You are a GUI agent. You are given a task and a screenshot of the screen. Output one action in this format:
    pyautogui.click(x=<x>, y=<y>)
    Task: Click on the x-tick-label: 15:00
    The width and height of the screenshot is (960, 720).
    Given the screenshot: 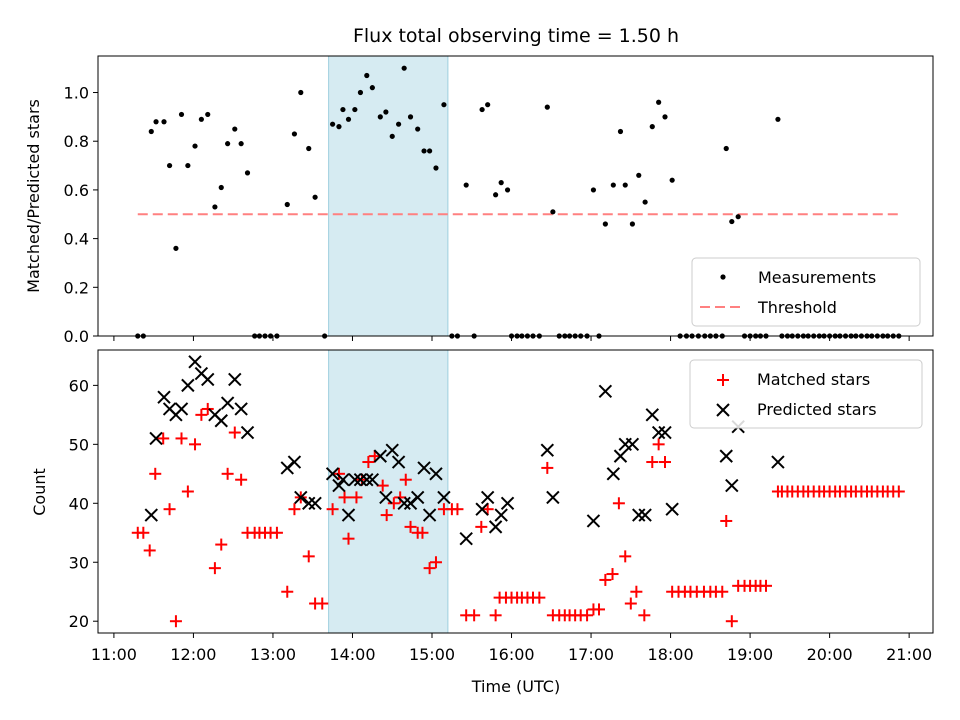 What is the action you would take?
    pyautogui.click(x=432, y=654)
    